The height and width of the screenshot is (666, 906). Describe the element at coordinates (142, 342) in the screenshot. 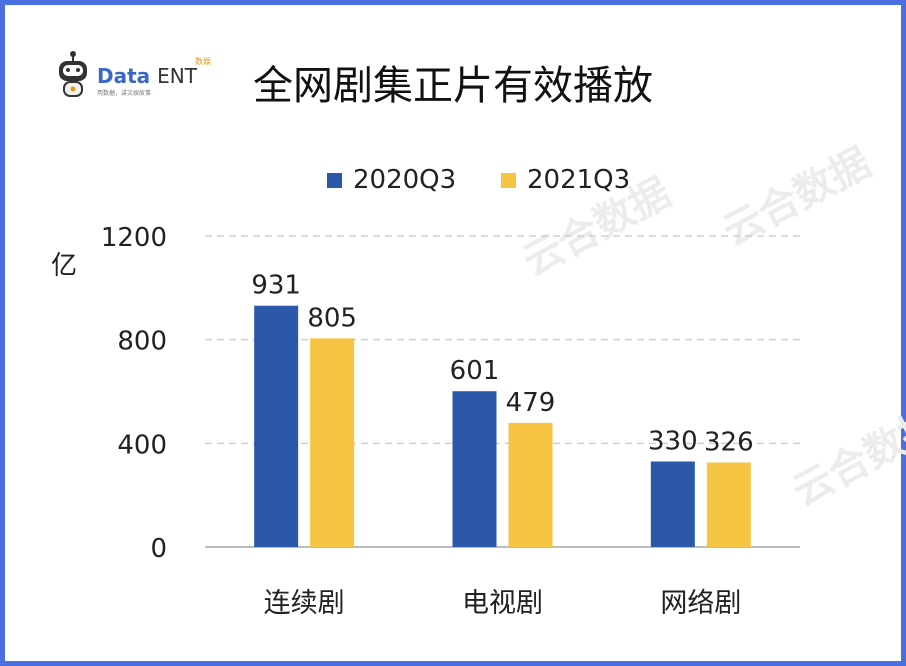

I see `y-tick-label: 800` at that location.